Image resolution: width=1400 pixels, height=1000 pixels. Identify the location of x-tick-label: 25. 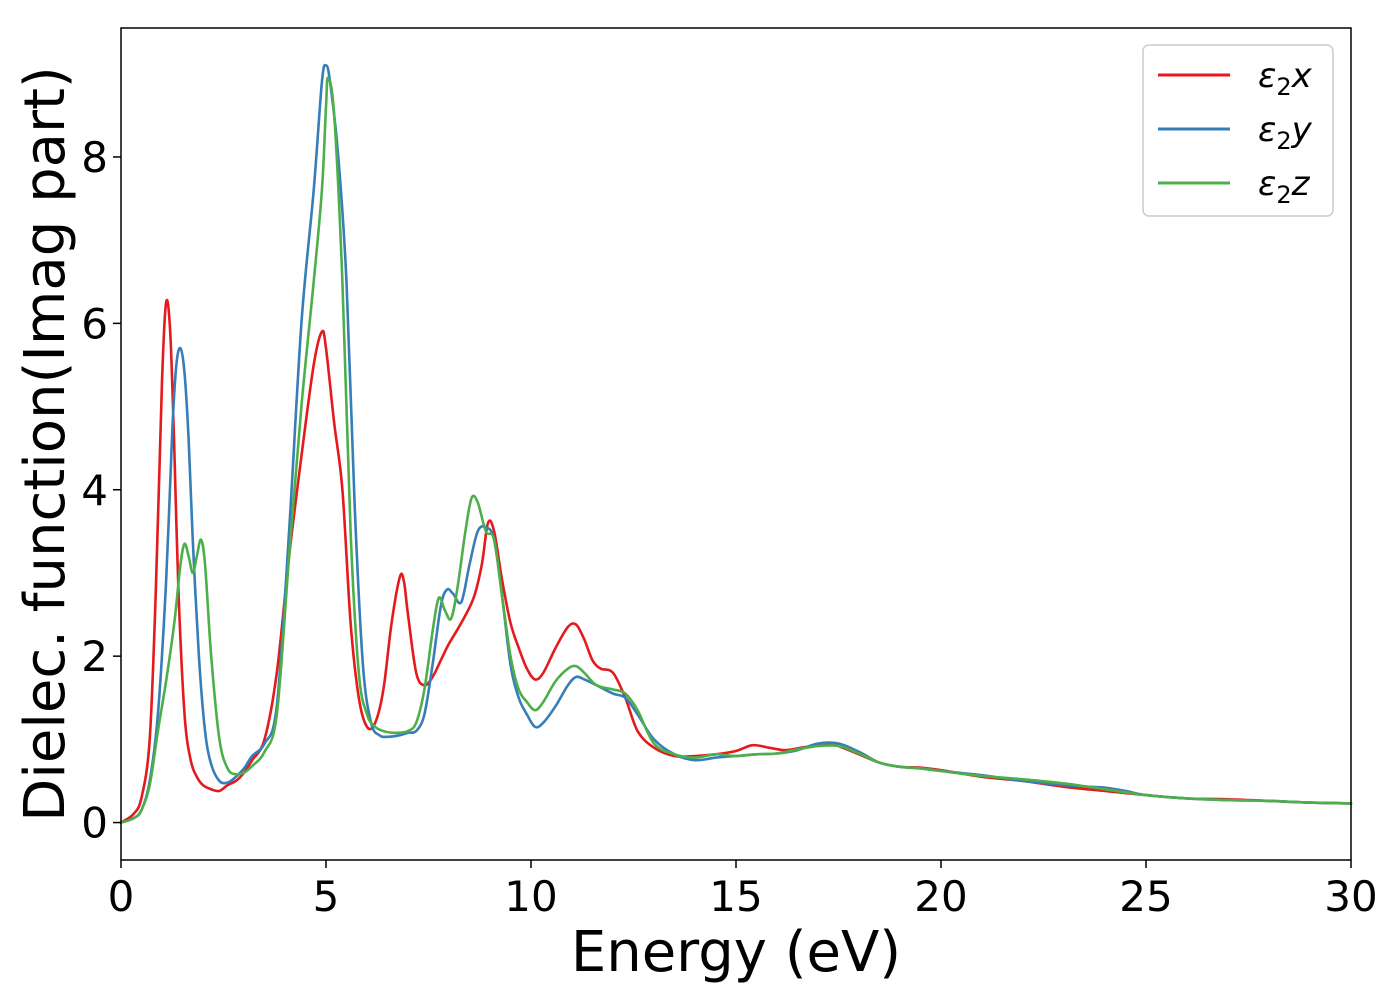
(1145, 896).